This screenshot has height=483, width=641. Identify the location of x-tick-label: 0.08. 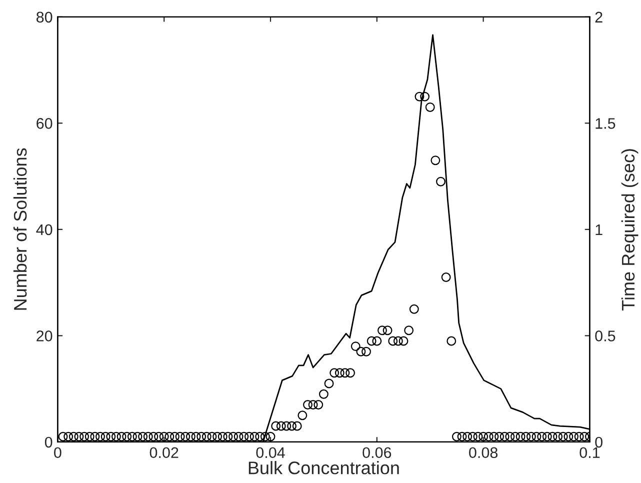
(483, 452).